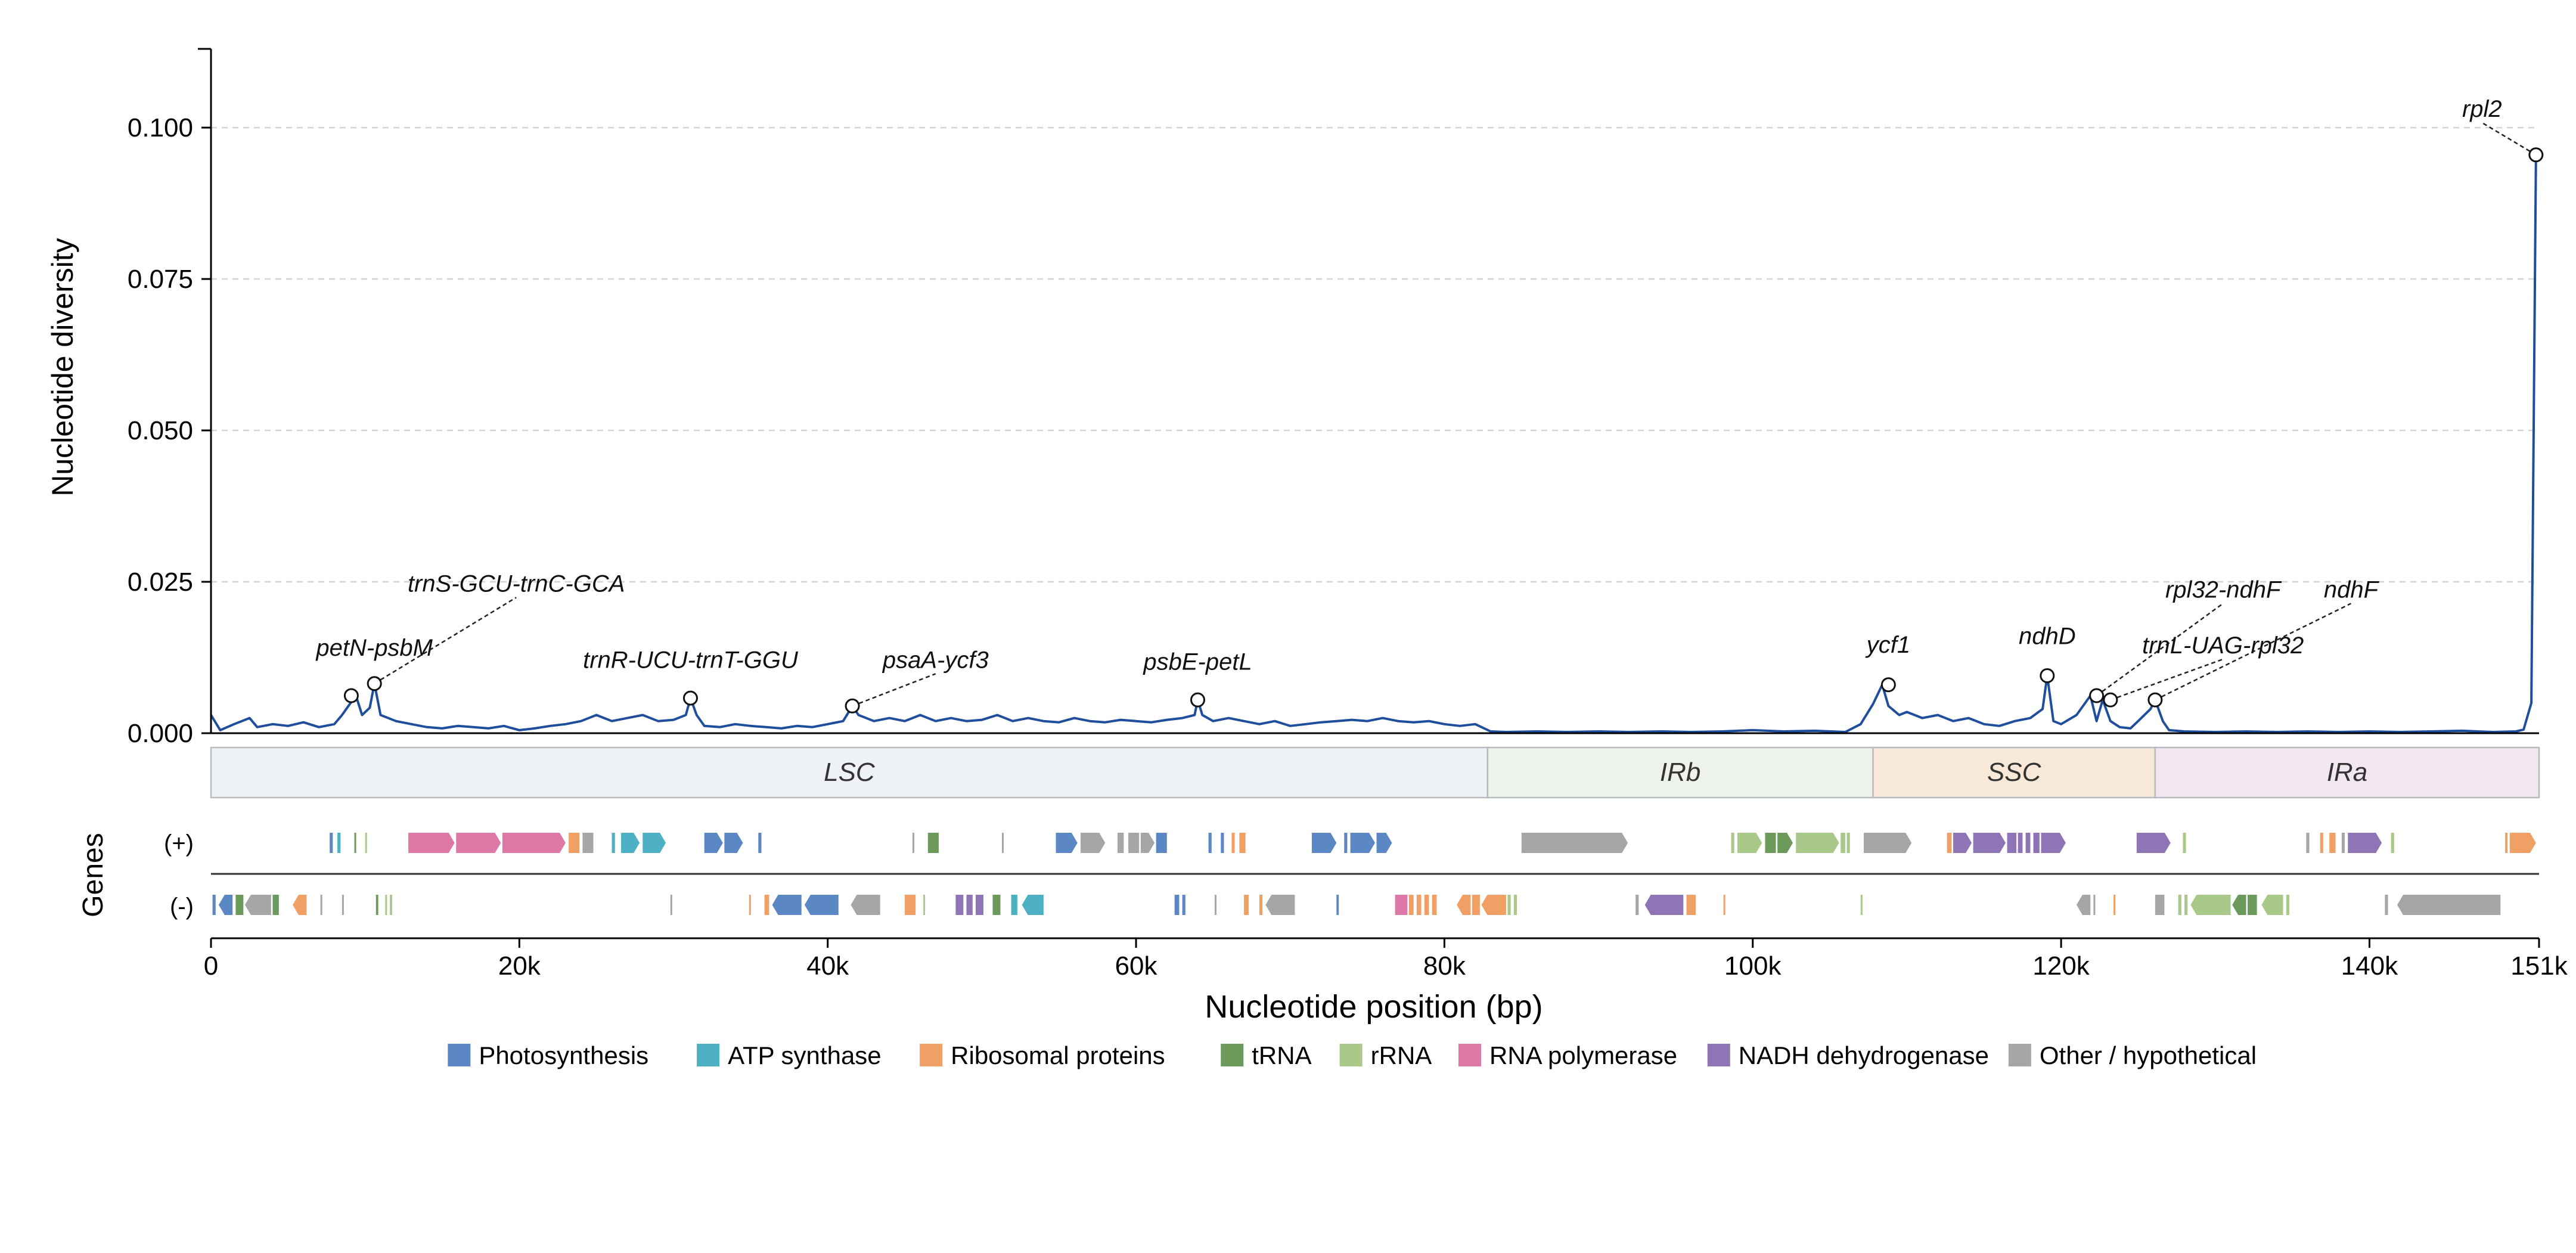  I want to click on legend-label-photo: Photosynthesis, so click(563, 1055).